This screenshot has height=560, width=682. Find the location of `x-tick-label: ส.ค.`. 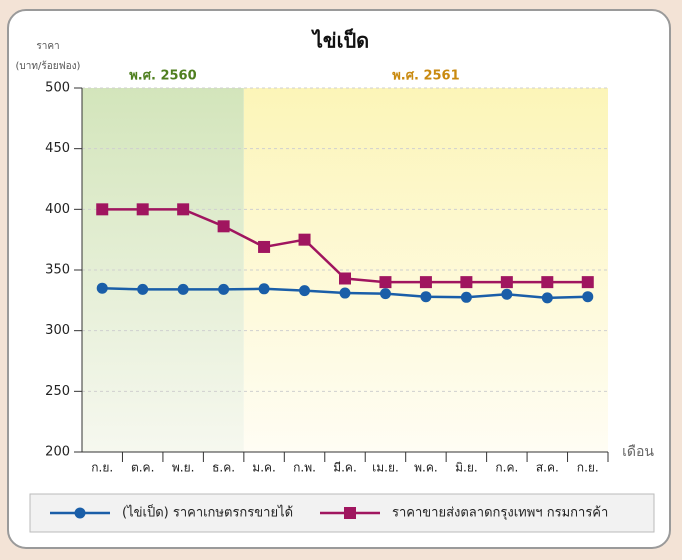

x-tick-label: ส.ค. is located at coordinates (547, 468).